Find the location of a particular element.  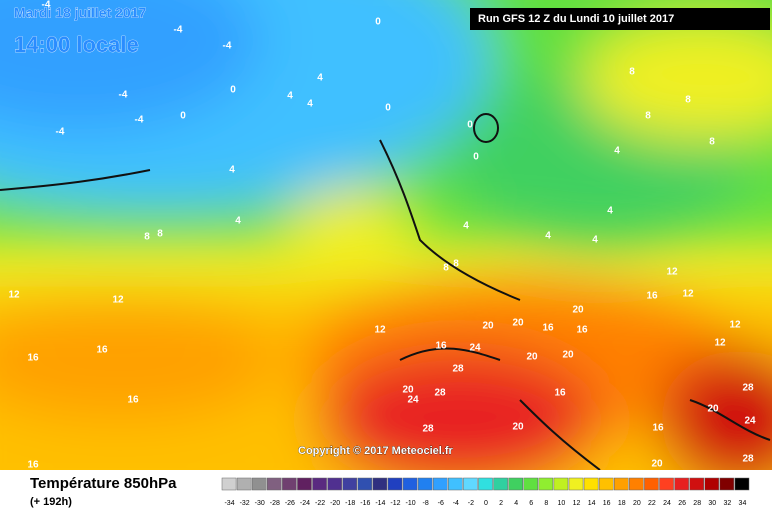

scale-label: -22 is located at coordinates (320, 503).